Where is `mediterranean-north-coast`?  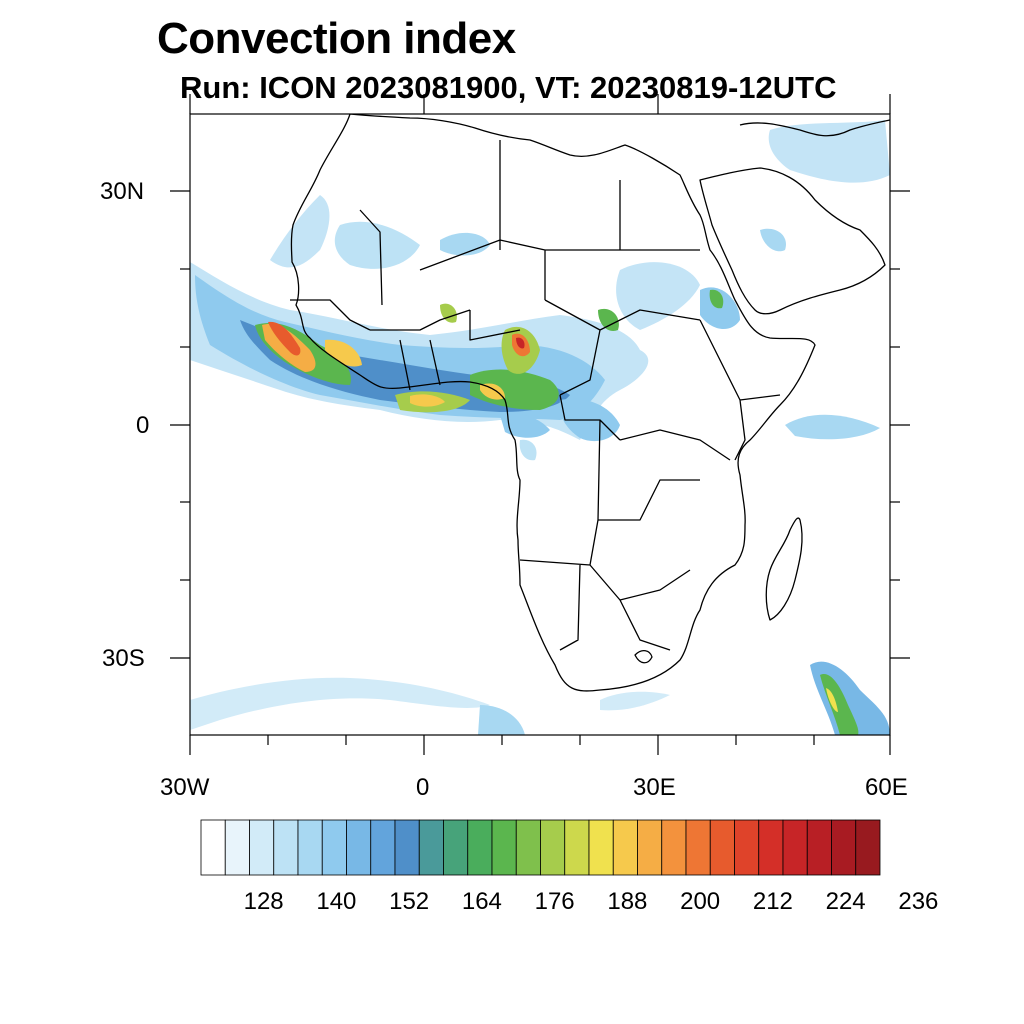 mediterranean-north-coast is located at coordinates (814, 128).